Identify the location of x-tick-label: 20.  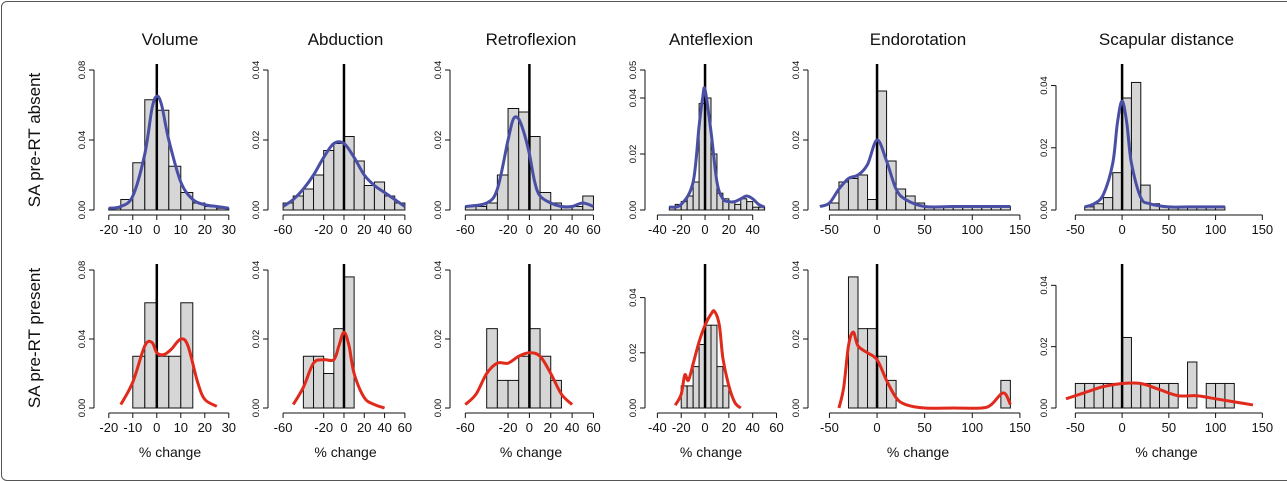
(205, 229).